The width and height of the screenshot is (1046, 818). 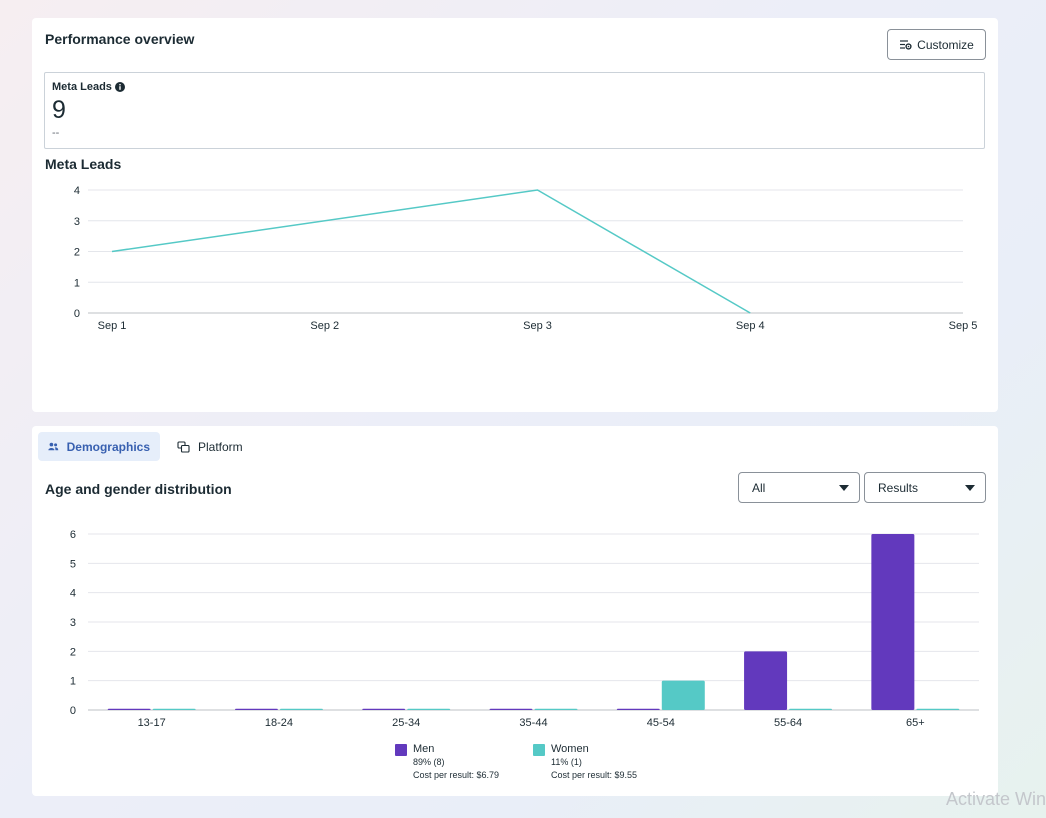 I want to click on metric-label-row: Meta Leads, so click(x=88, y=87).